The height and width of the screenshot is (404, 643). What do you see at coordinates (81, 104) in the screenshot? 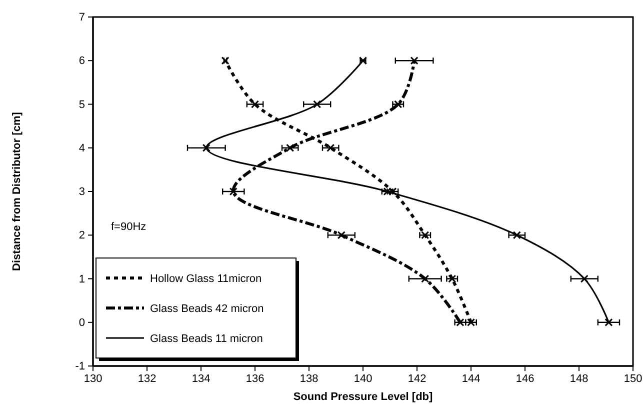
I see `y-tick-label: 5` at bounding box center [81, 104].